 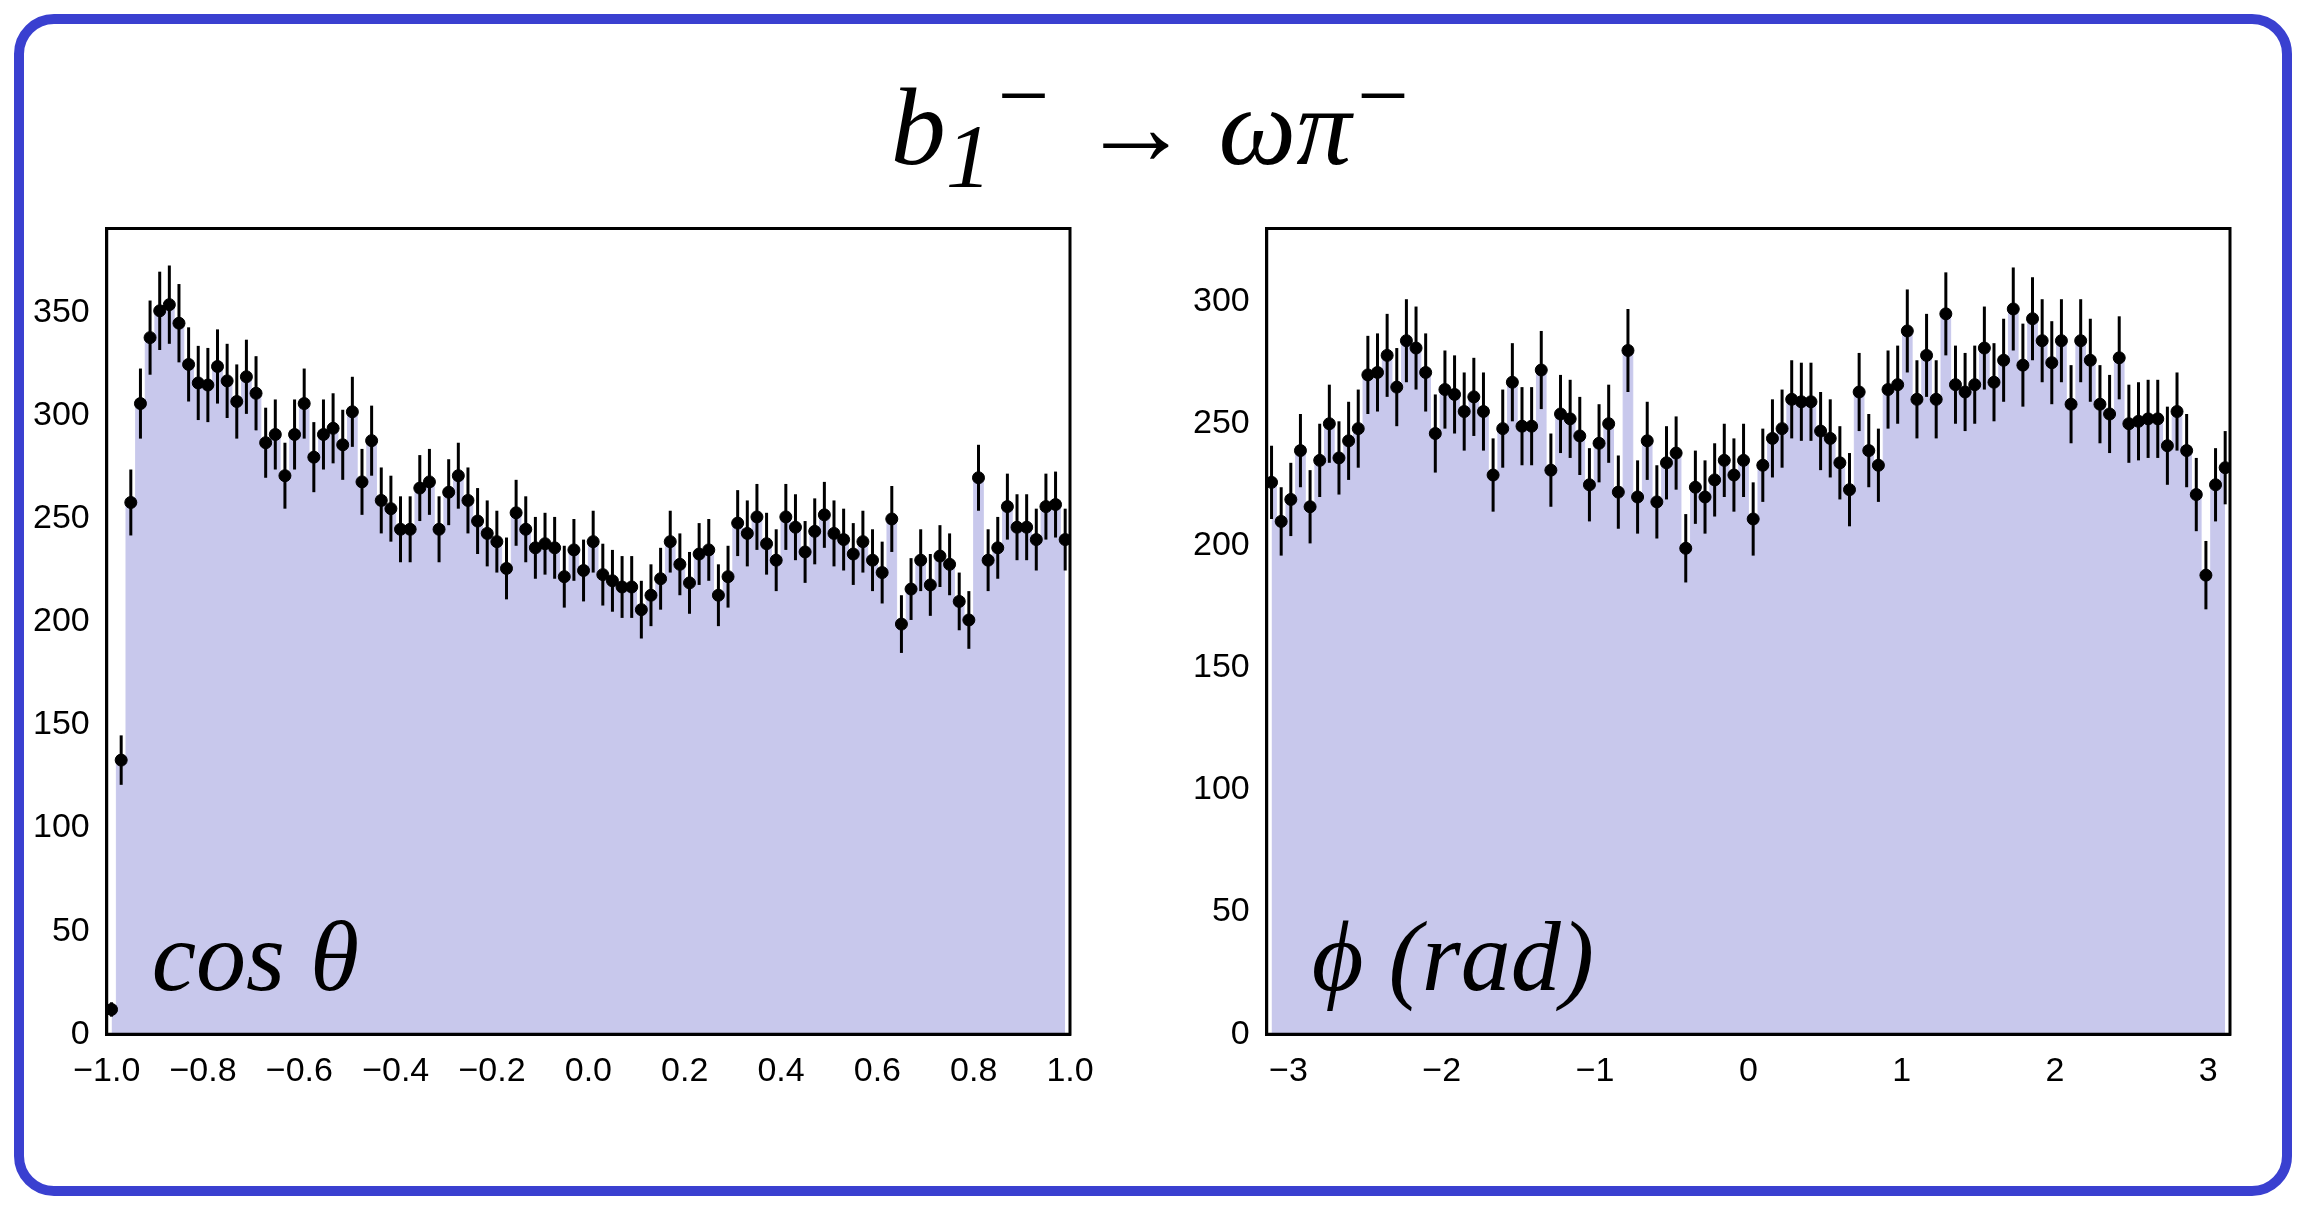 I want to click on x-tick-label: 2, so click(x=2055, y=1068).